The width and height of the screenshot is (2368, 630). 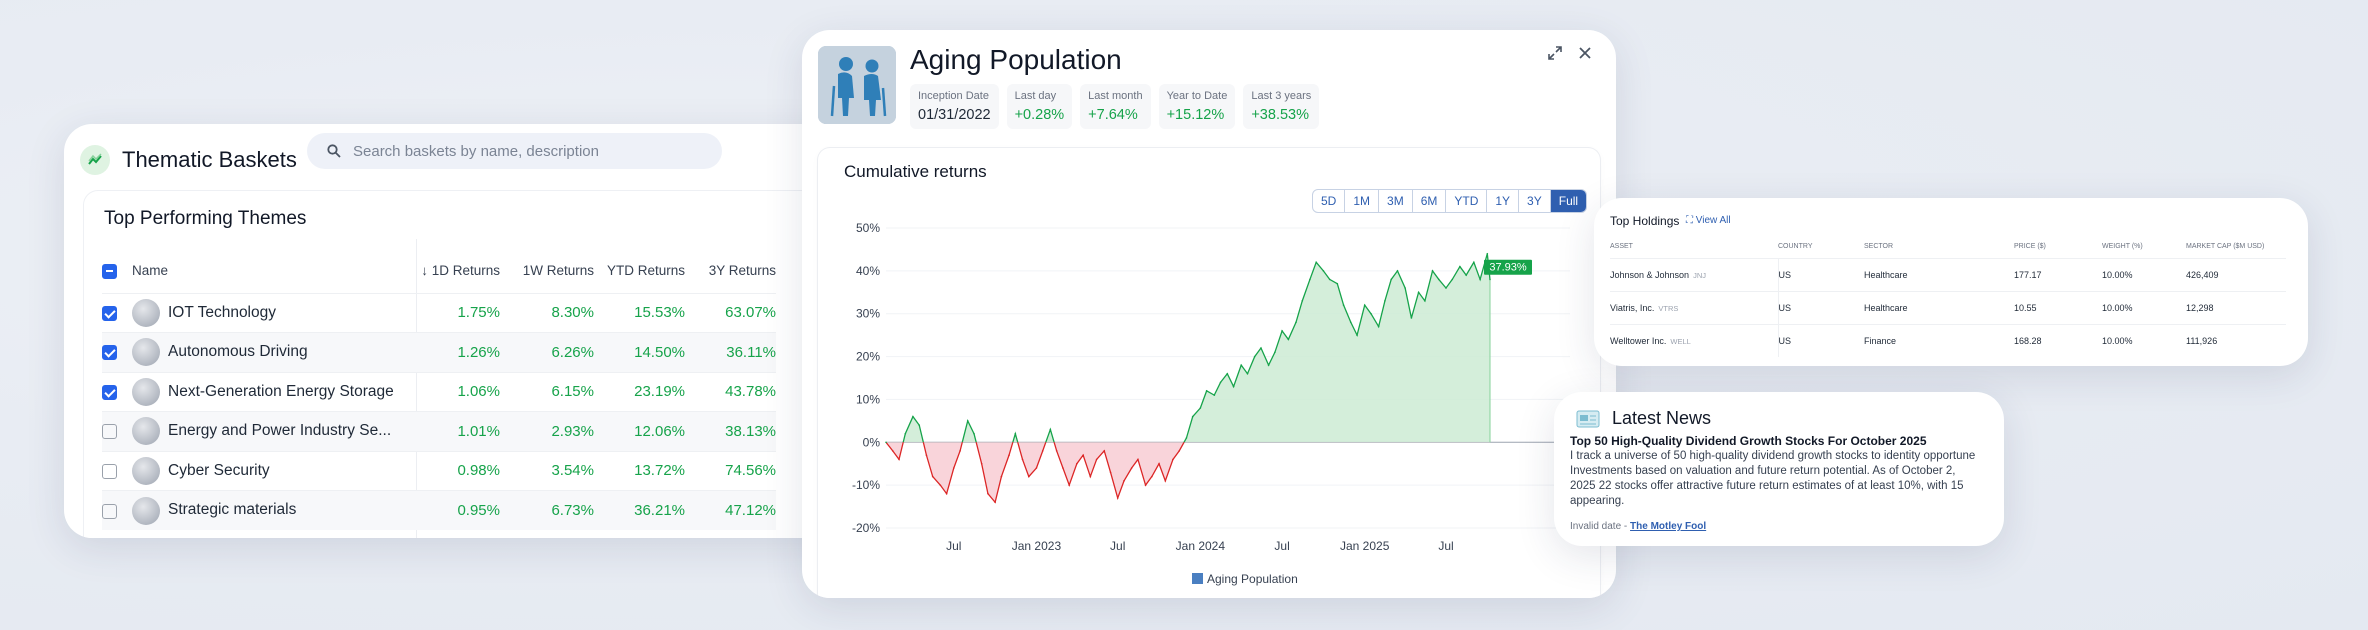 What do you see at coordinates (1503, 201) in the screenshot?
I see `period-1y: 1Y` at bounding box center [1503, 201].